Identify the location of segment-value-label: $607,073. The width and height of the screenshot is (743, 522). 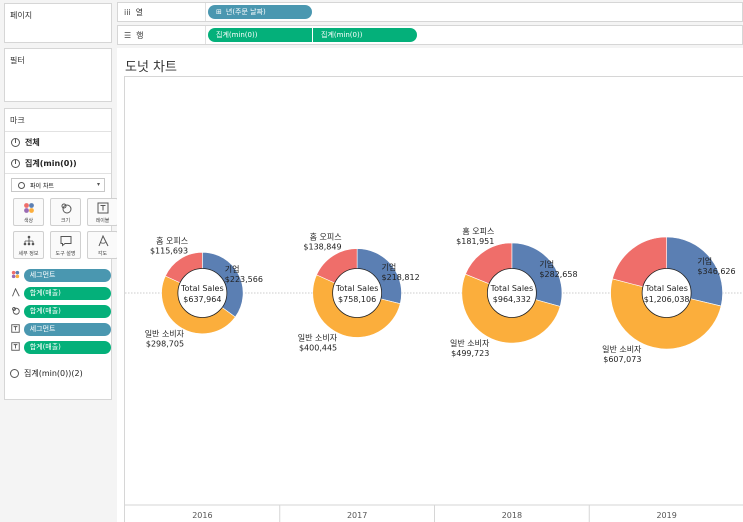
(622, 359).